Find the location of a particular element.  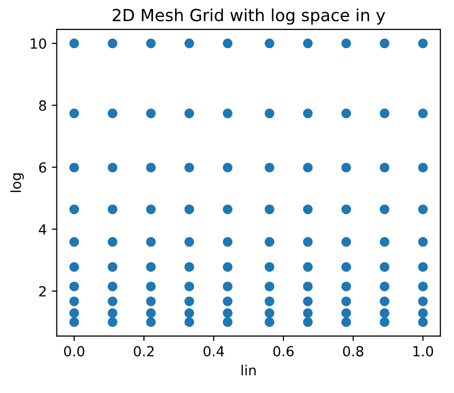

x-tick-label: 1.0 is located at coordinates (423, 351).